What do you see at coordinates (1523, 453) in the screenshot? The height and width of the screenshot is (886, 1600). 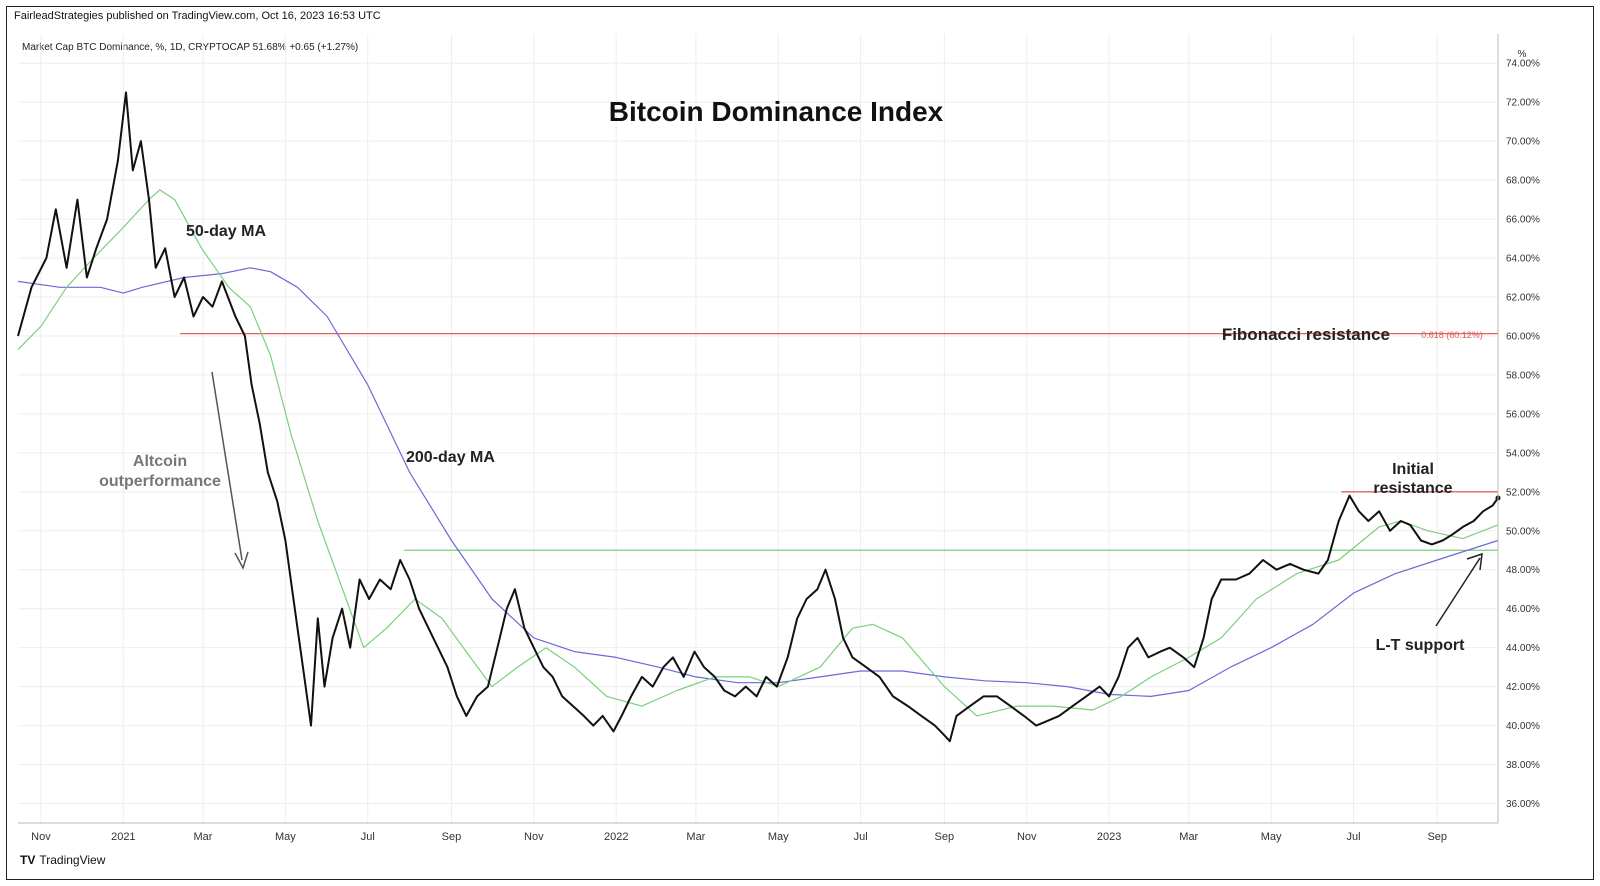 I see `y-tick-label: 54.00%` at bounding box center [1523, 453].